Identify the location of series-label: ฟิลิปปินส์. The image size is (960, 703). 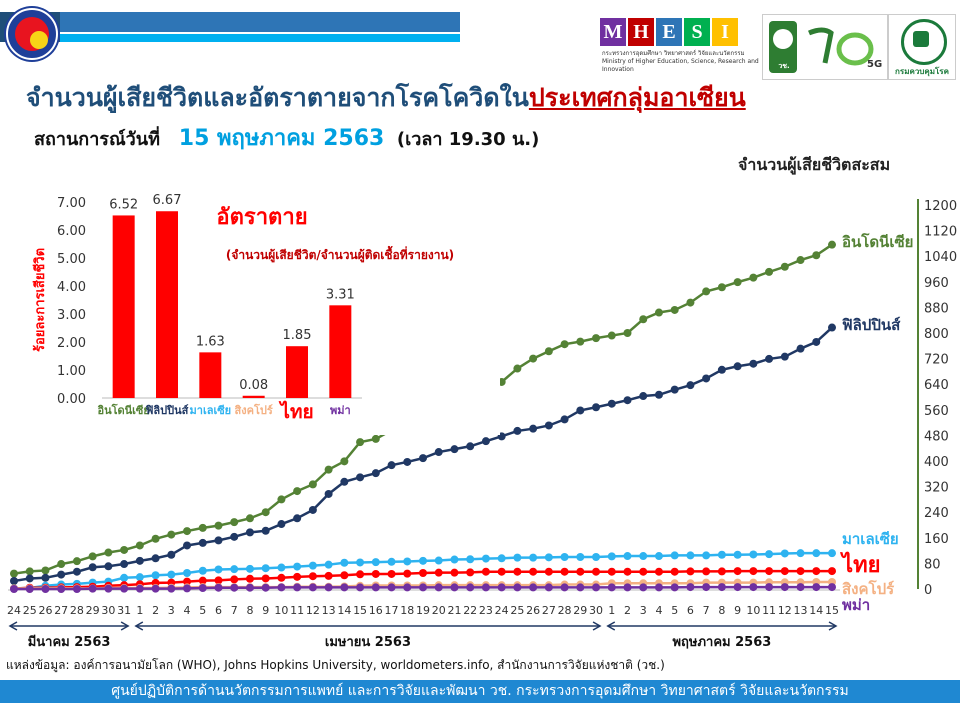
(871, 325).